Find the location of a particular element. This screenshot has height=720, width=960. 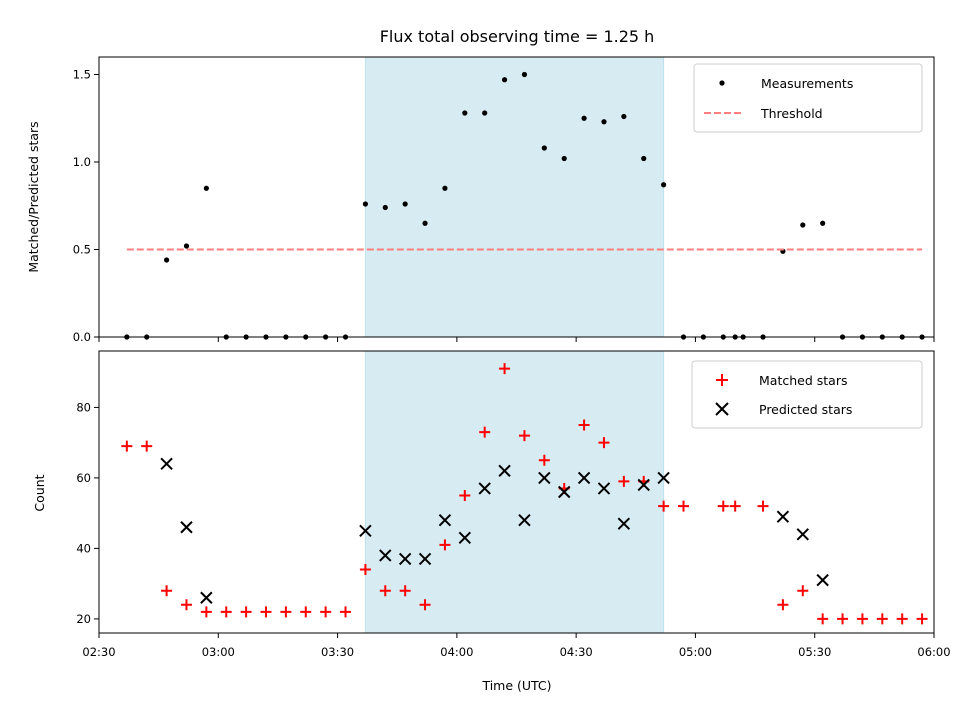

x-axis-label: Time (UTC) is located at coordinates (516, 685).